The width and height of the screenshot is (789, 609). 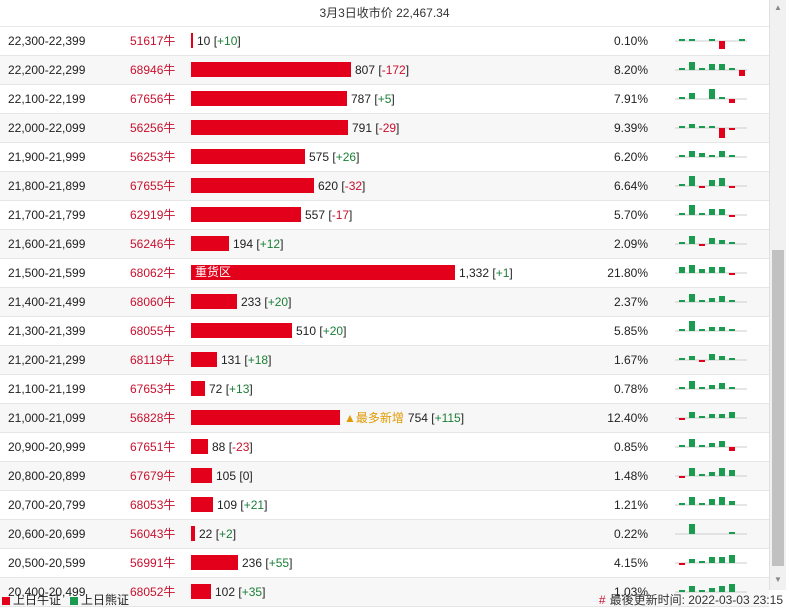 What do you see at coordinates (384, 186) in the screenshot?
I see `table-row: 21,800-21,899 67655牛 620 [-32] 6.64%` at bounding box center [384, 186].